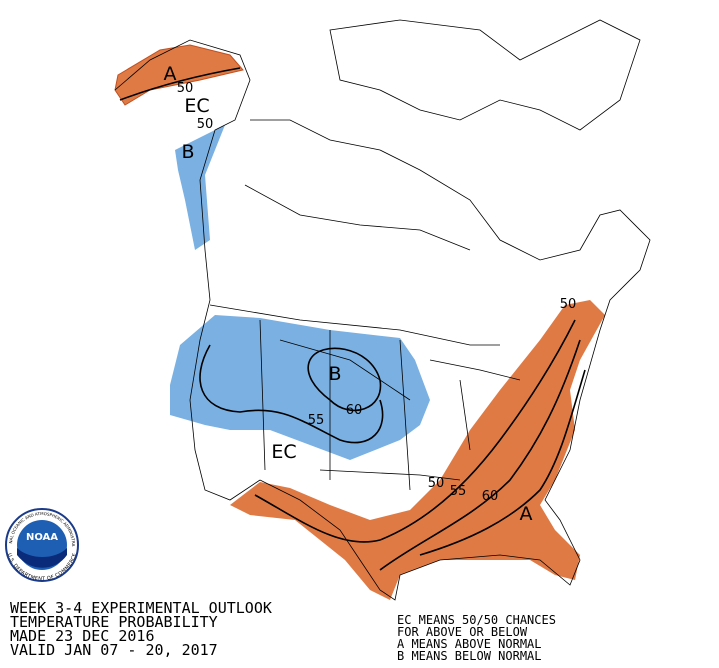 The height and width of the screenshot is (668, 719). Describe the element at coordinates (42, 537) in the screenshot. I see `logo-name: NOAA` at that location.